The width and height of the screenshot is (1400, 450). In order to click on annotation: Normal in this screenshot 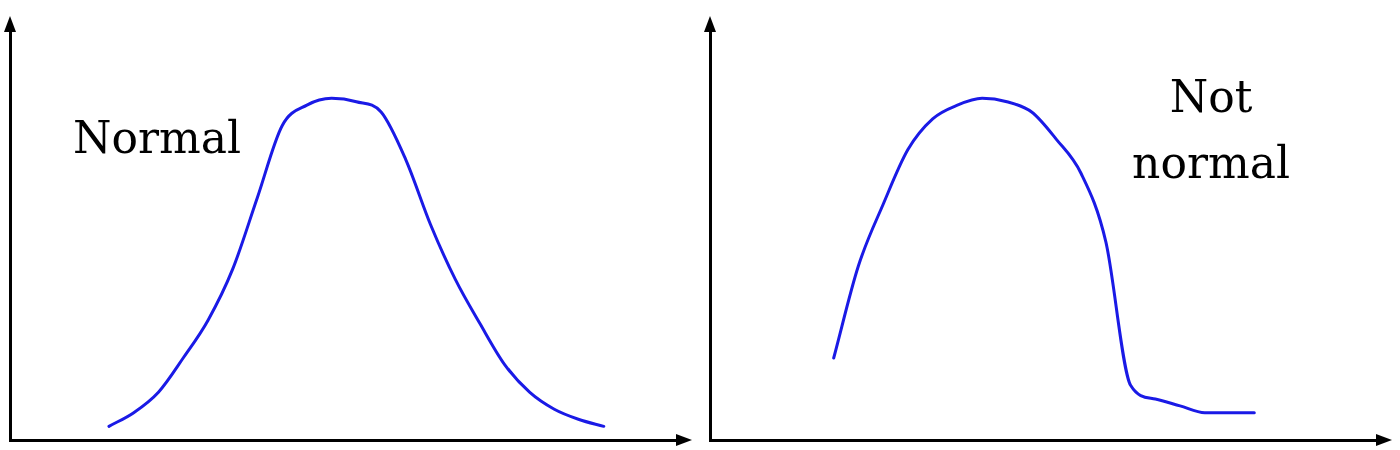, I will do `click(156, 137)`.